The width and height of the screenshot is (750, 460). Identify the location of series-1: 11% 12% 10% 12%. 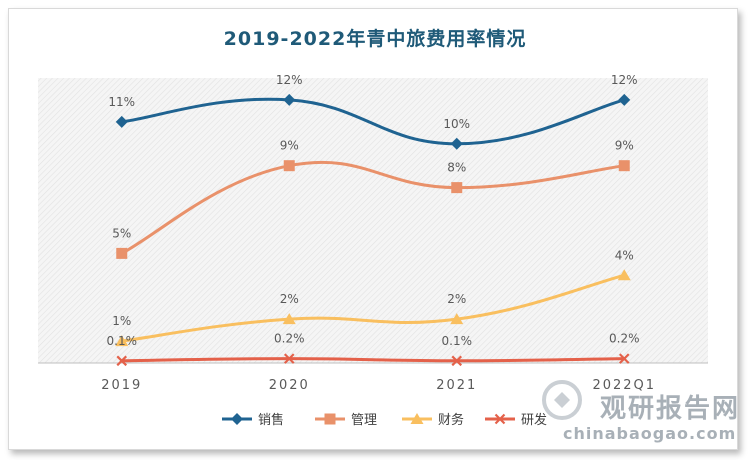
(373, 111).